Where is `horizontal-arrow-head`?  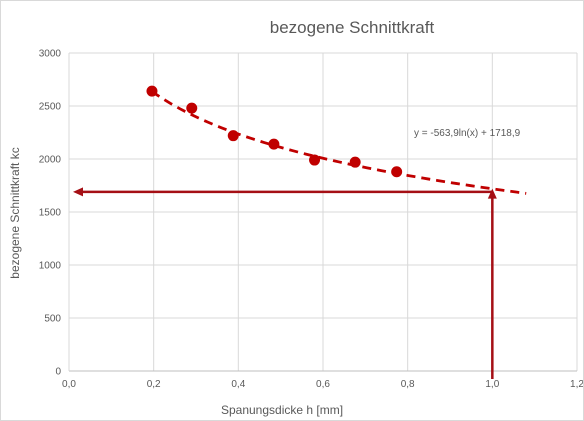
horizontal-arrow-head is located at coordinates (78, 192).